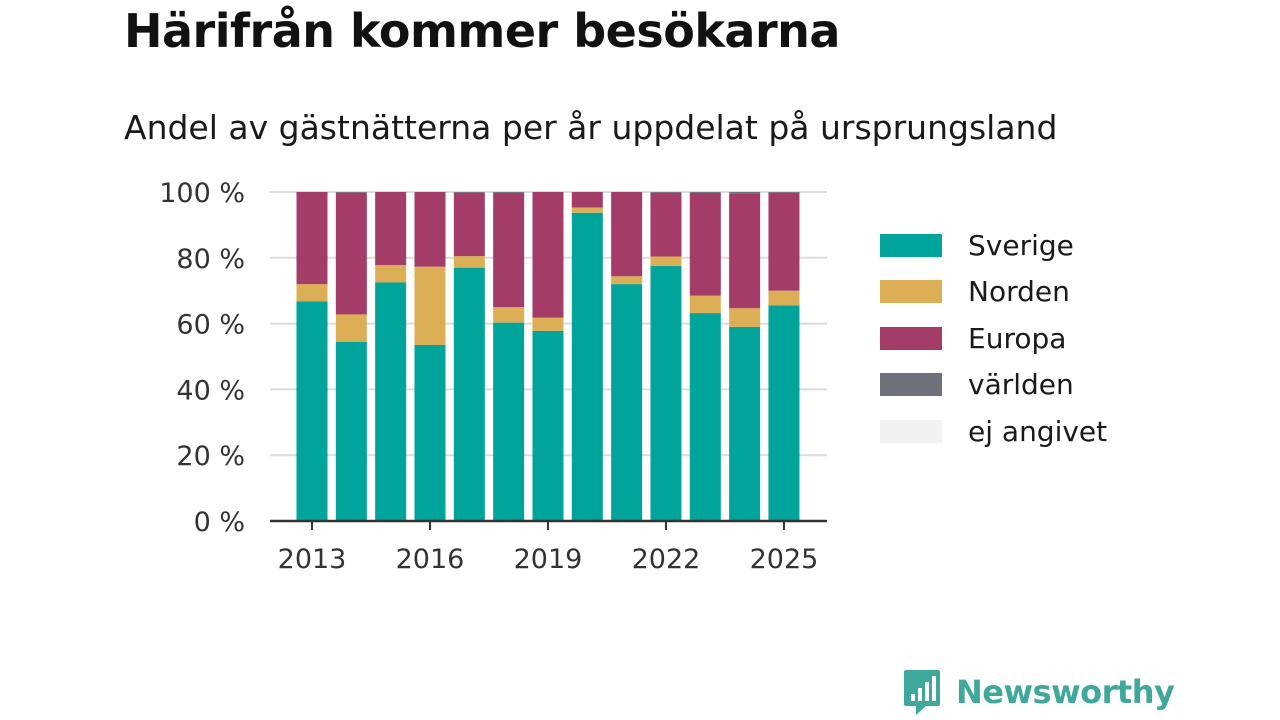 The height and width of the screenshot is (720, 1280). Describe the element at coordinates (705, 244) in the screenshot. I see `bar-segment-Europa-2023` at that location.